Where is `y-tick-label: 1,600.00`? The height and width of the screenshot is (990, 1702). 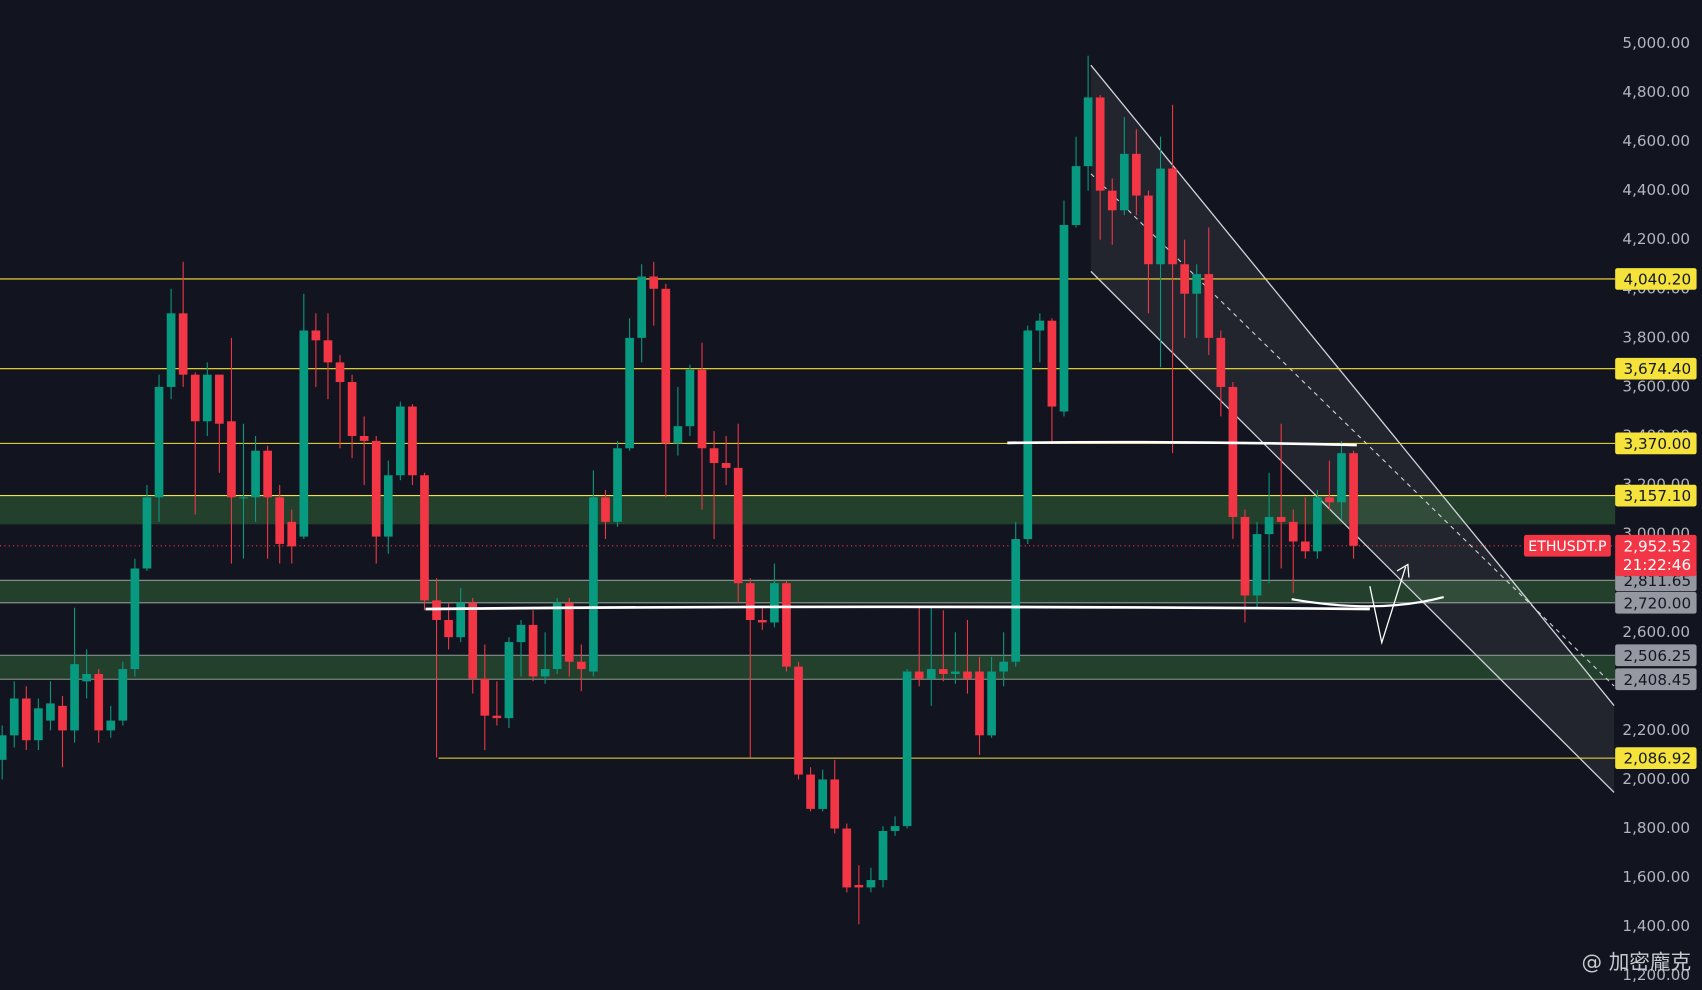 y-tick-label: 1,600.00 is located at coordinates (1656, 877).